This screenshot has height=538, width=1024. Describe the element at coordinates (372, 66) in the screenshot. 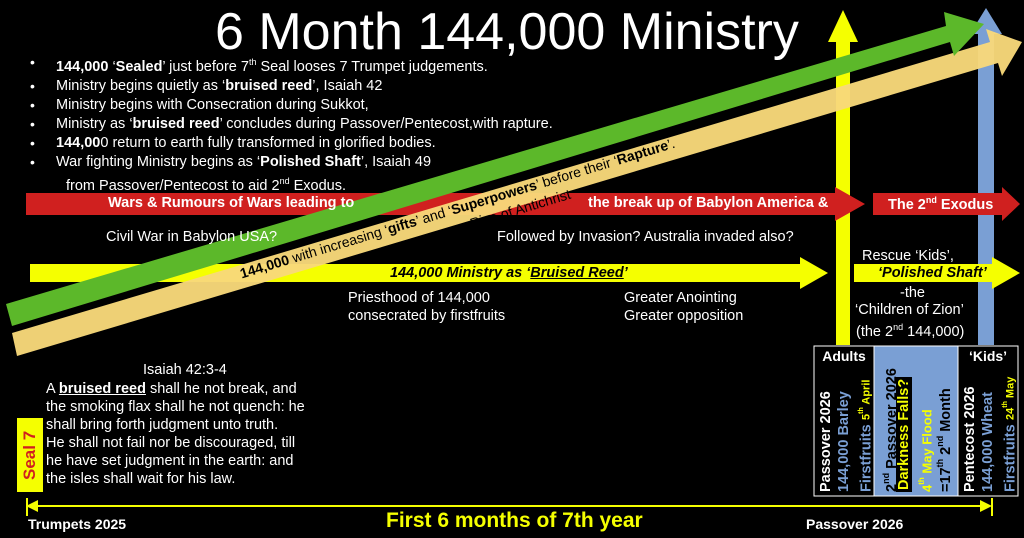

I see `bullet-post: Seal looses 7 Trumpet judgements.` at that location.